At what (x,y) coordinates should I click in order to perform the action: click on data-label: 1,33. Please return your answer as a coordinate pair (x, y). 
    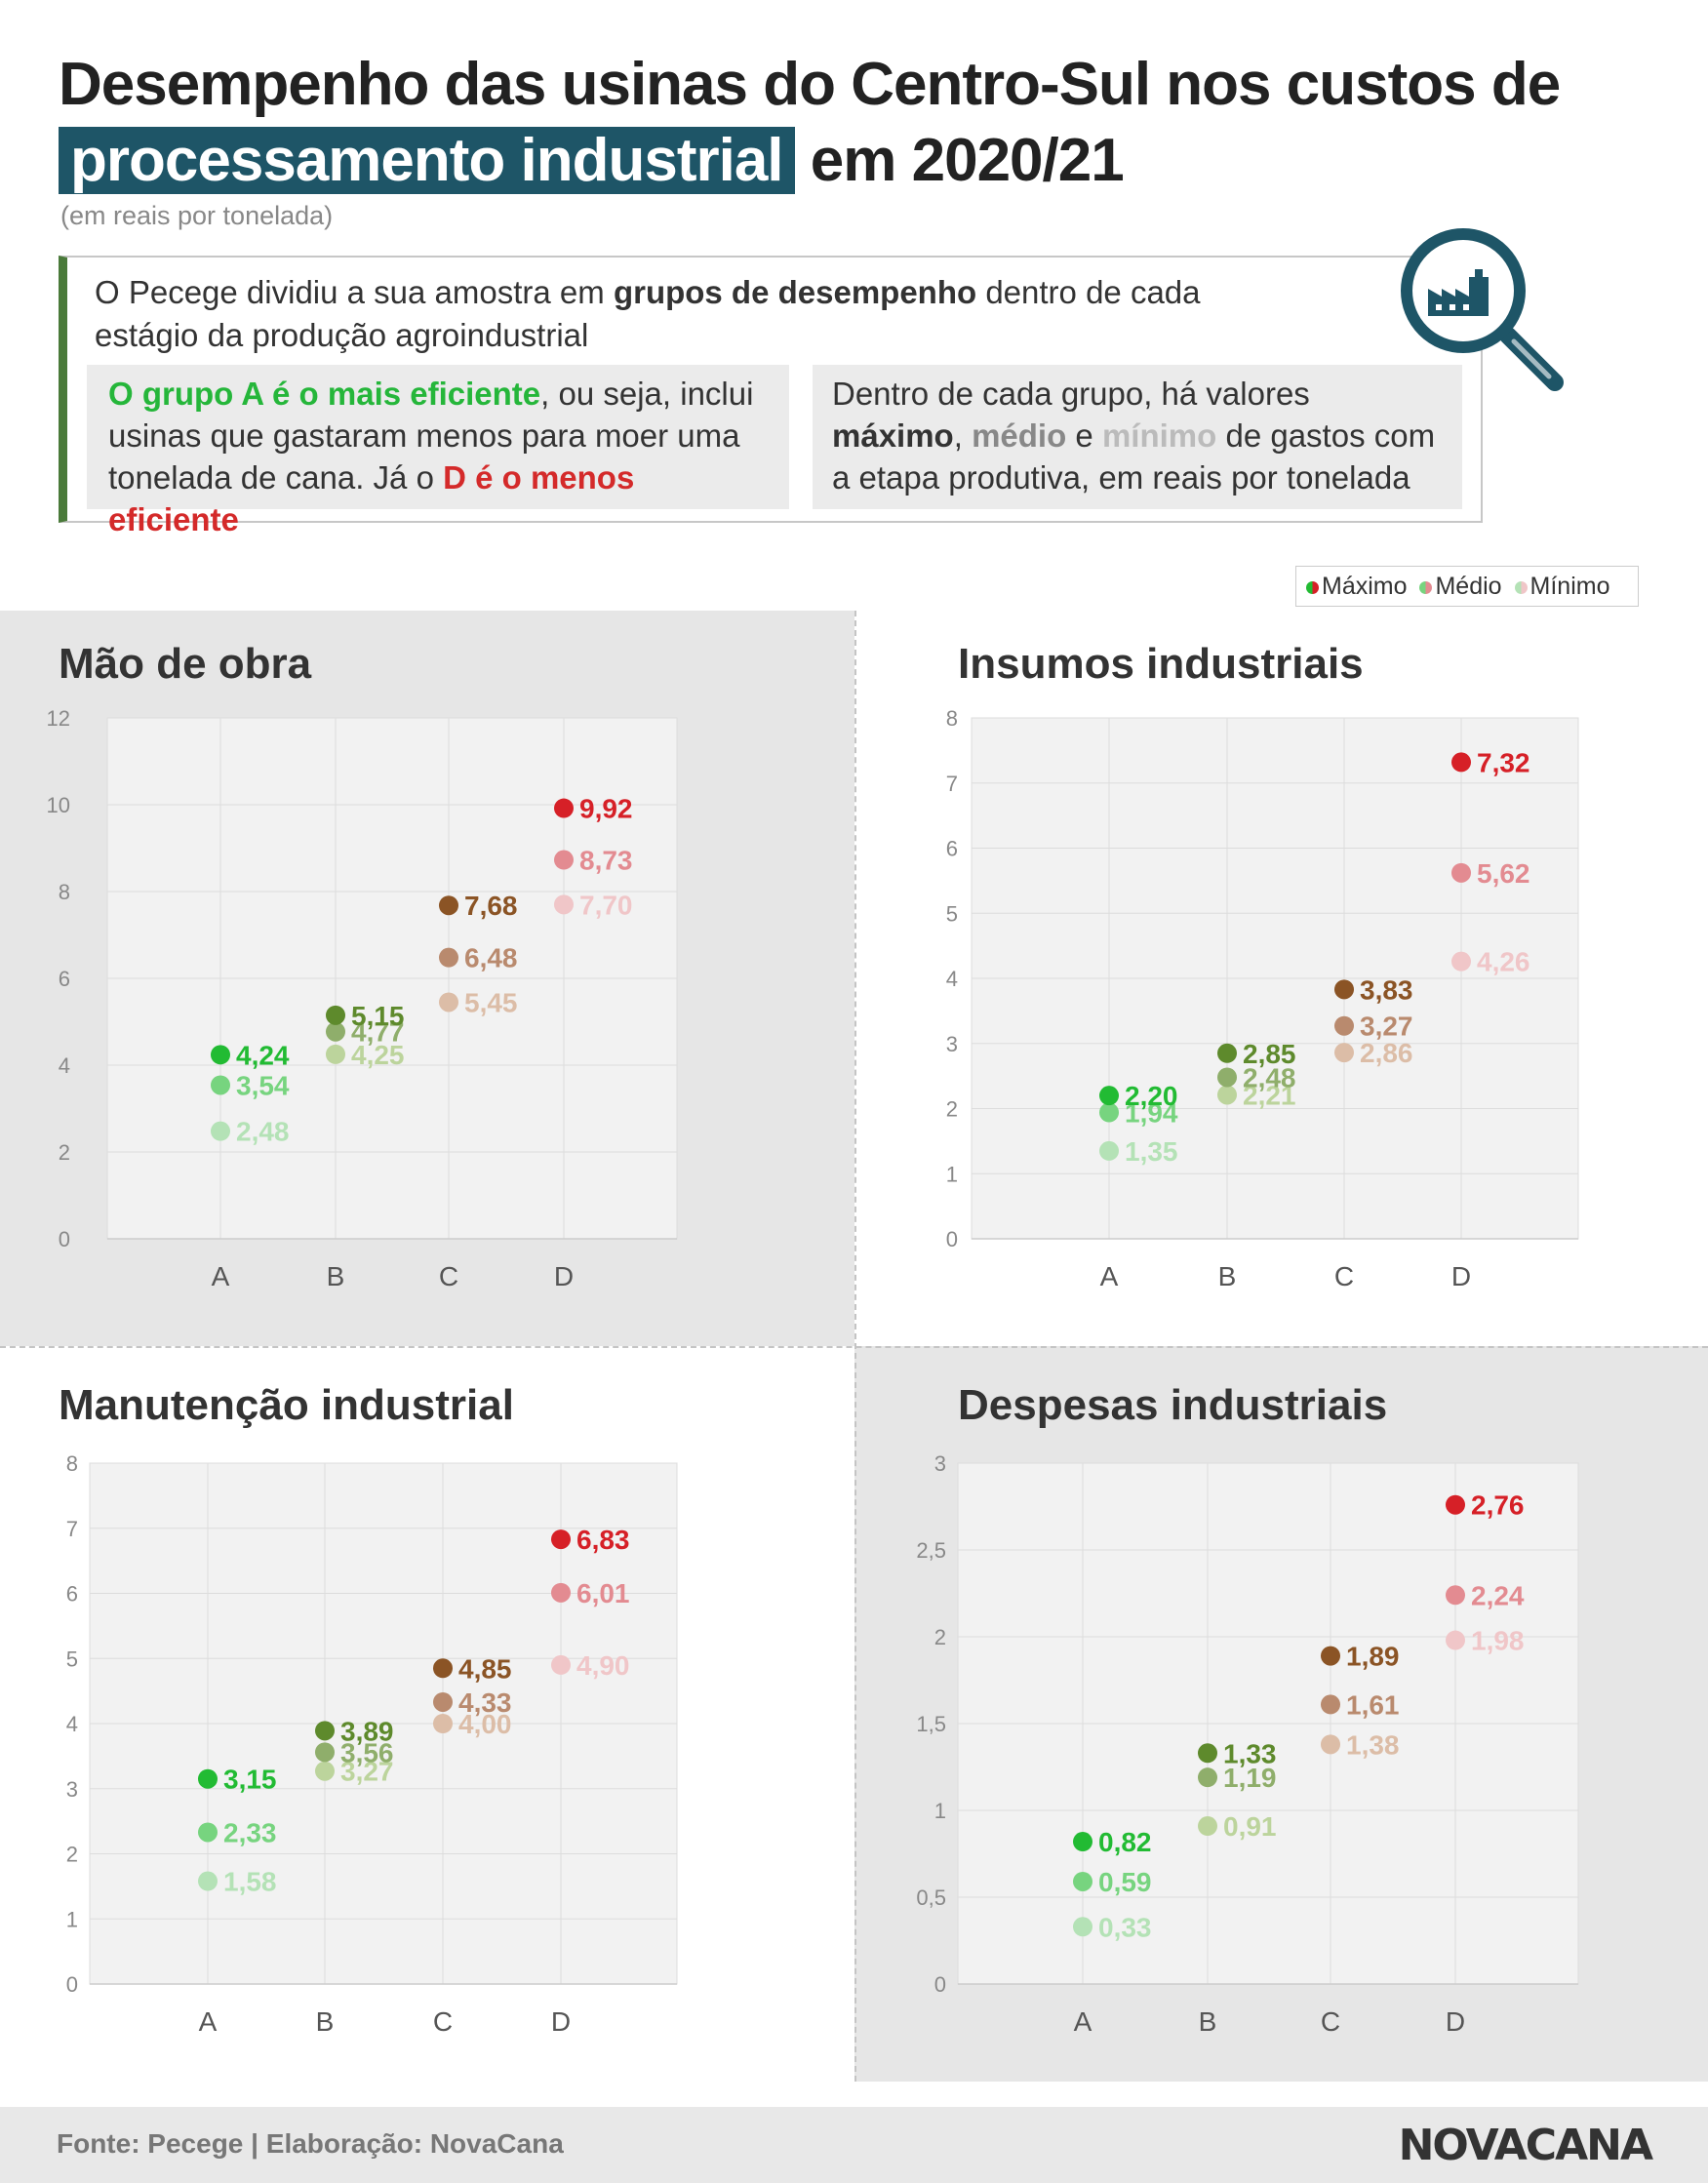
    Looking at the image, I should click on (1250, 1753).